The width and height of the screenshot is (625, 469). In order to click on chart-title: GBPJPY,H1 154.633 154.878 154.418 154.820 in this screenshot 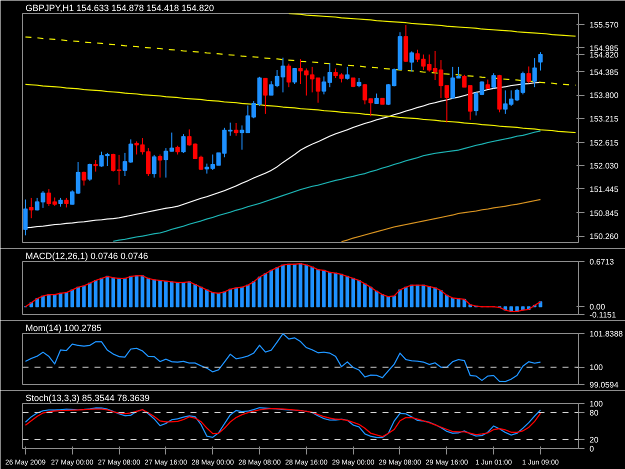, I will do `click(120, 8)`.